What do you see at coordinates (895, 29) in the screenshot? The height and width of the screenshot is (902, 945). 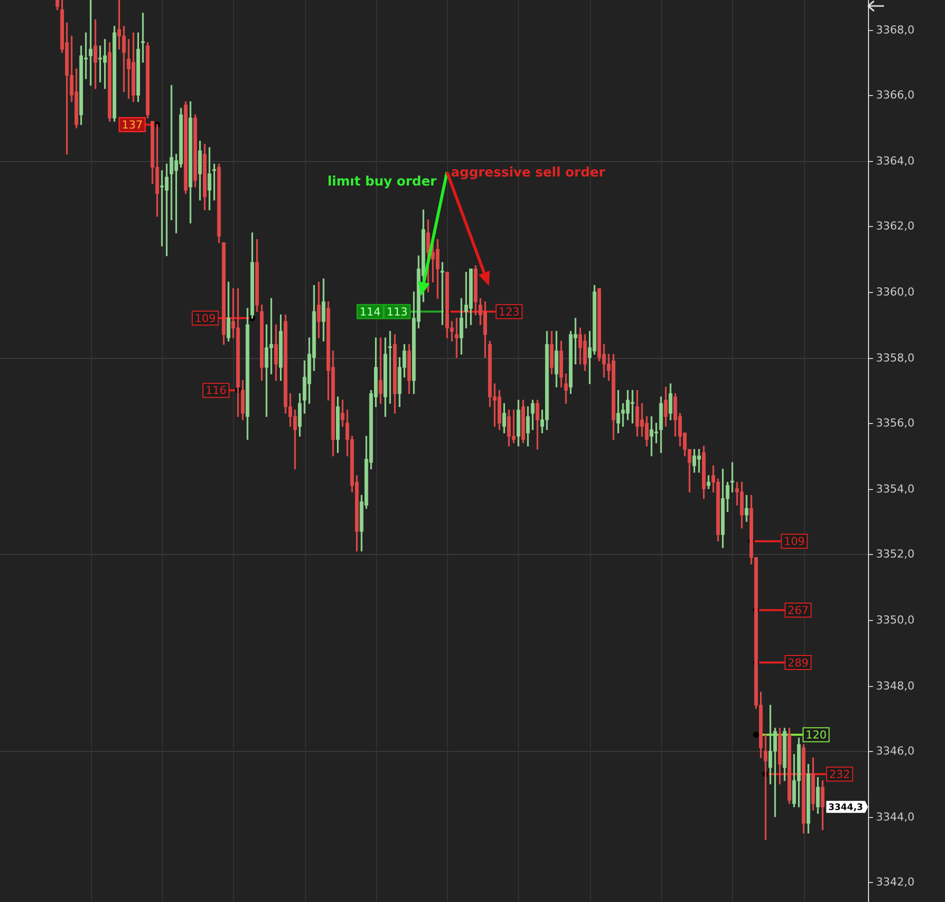 I see `y-tick-label: 3368,0` at bounding box center [895, 29].